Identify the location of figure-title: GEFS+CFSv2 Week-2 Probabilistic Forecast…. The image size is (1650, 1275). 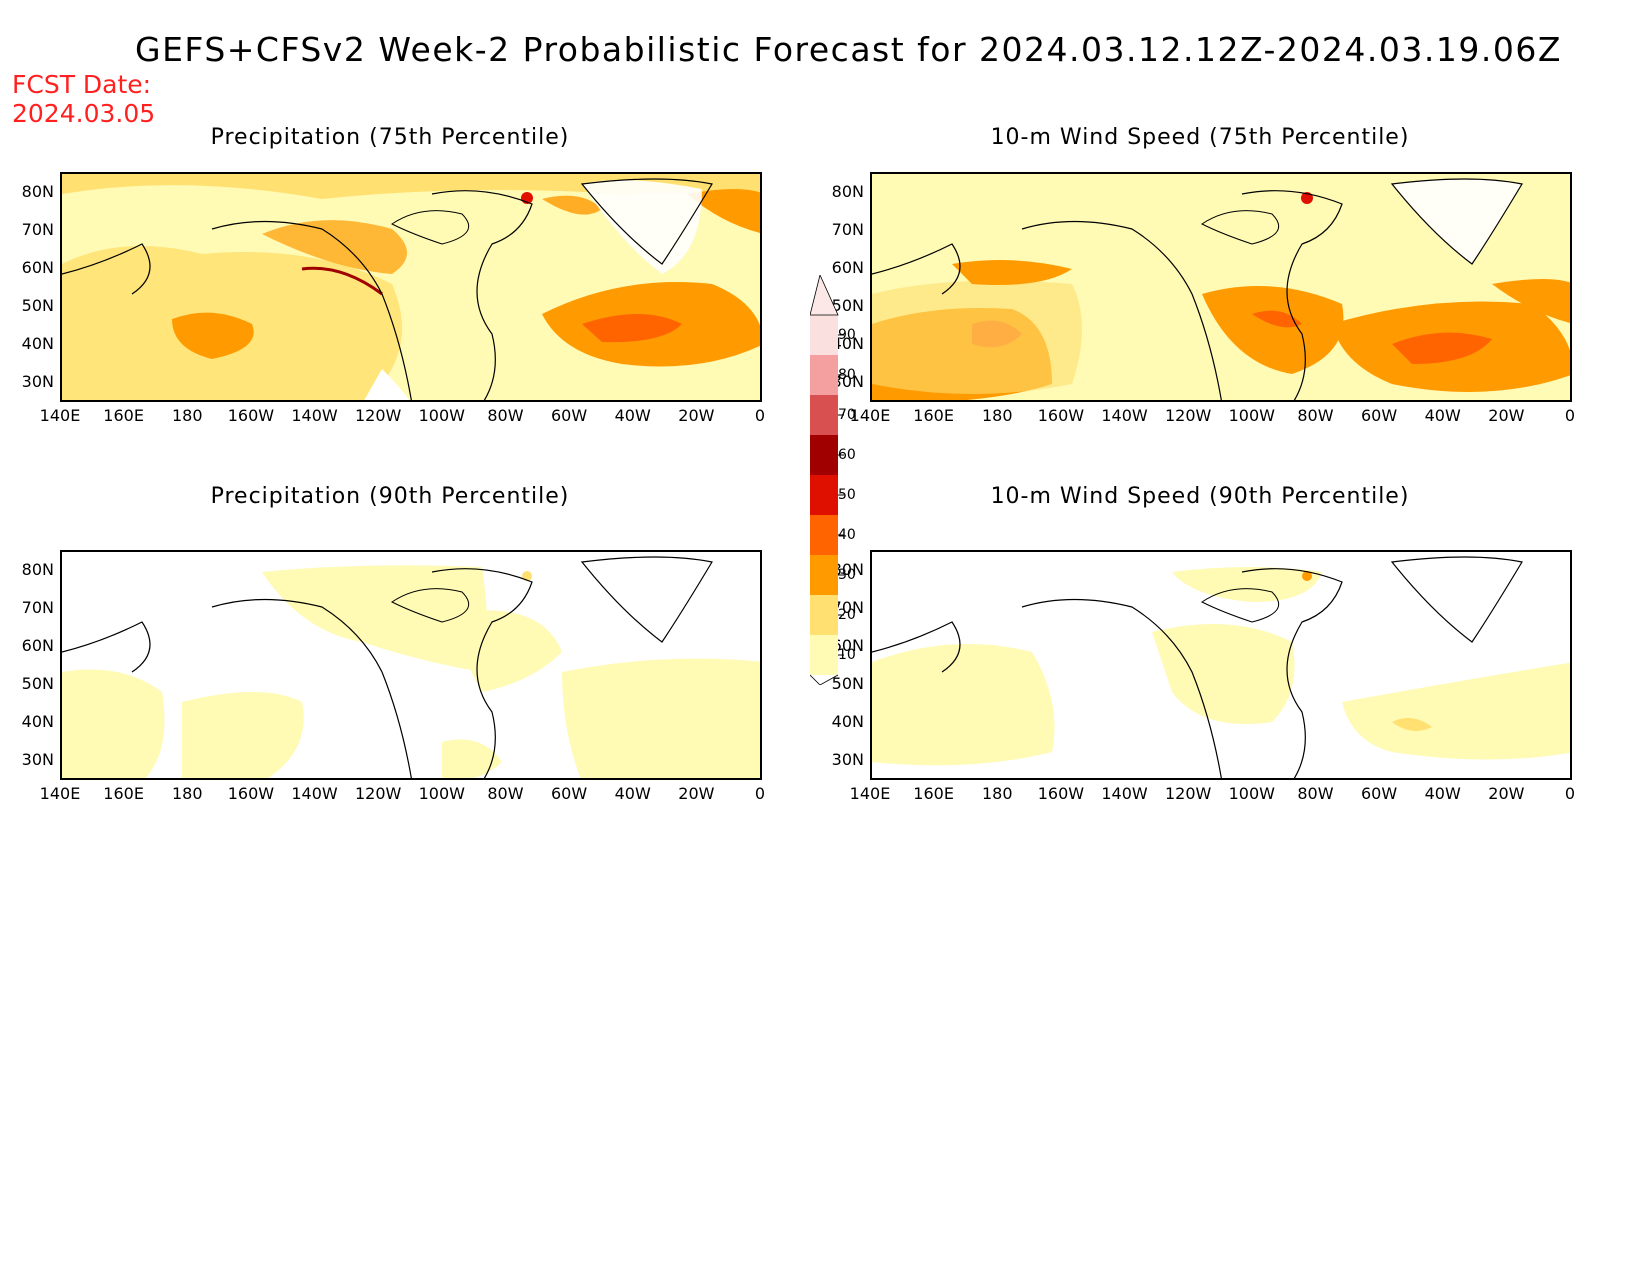
(848, 49).